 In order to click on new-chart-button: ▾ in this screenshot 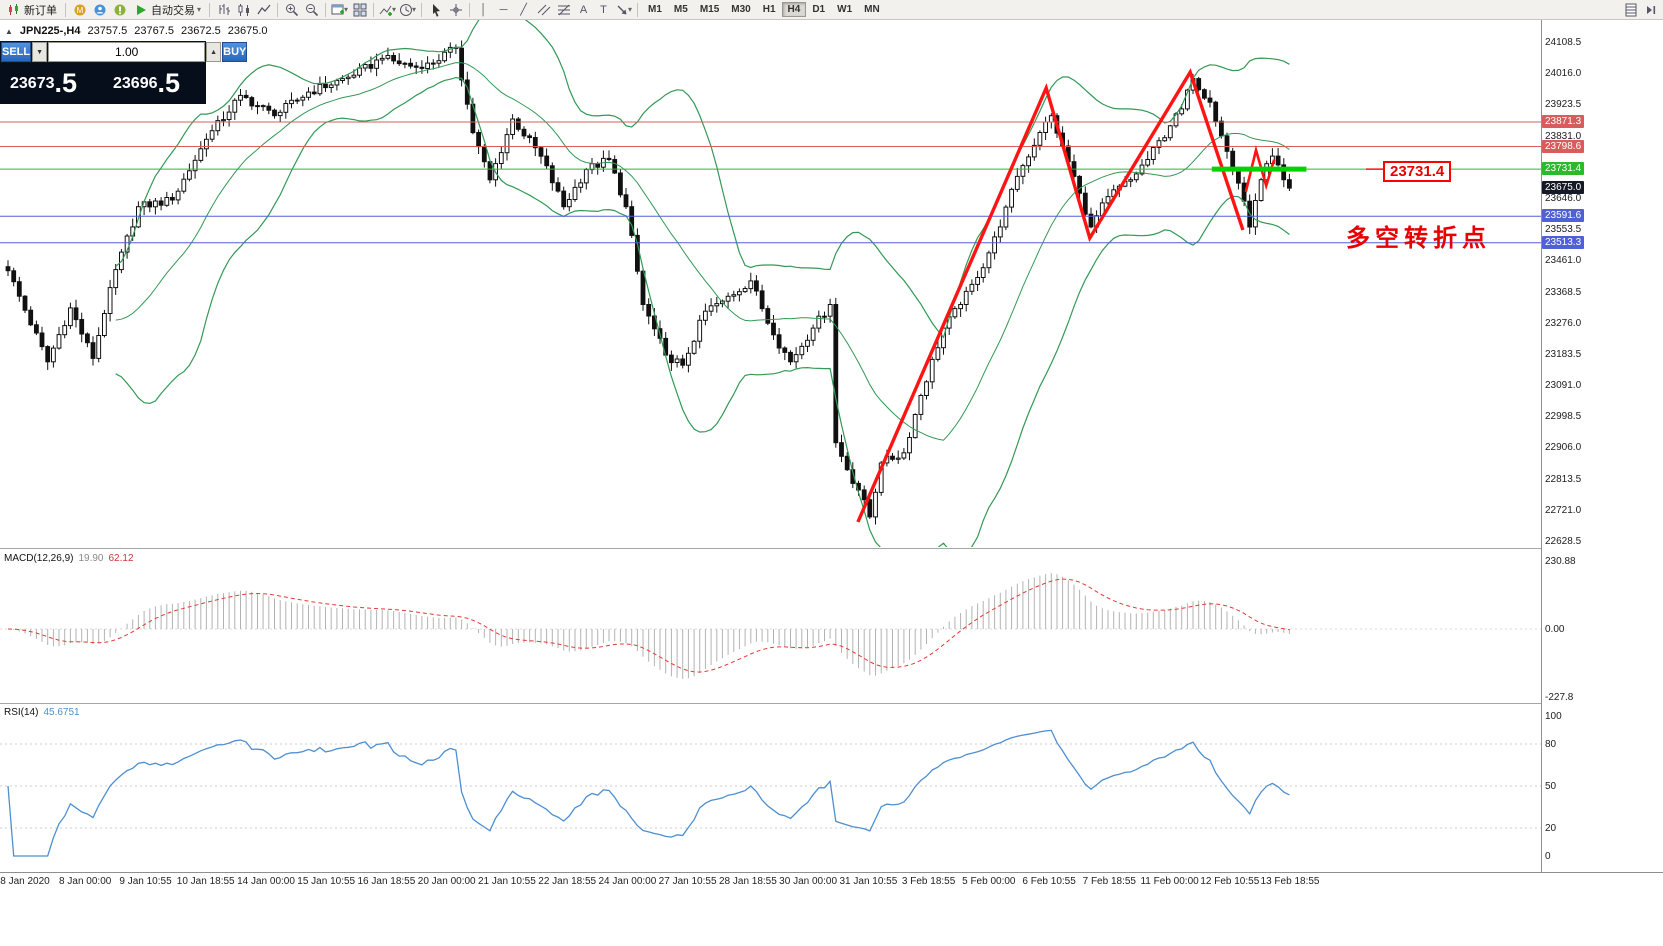, I will do `click(339, 10)`.